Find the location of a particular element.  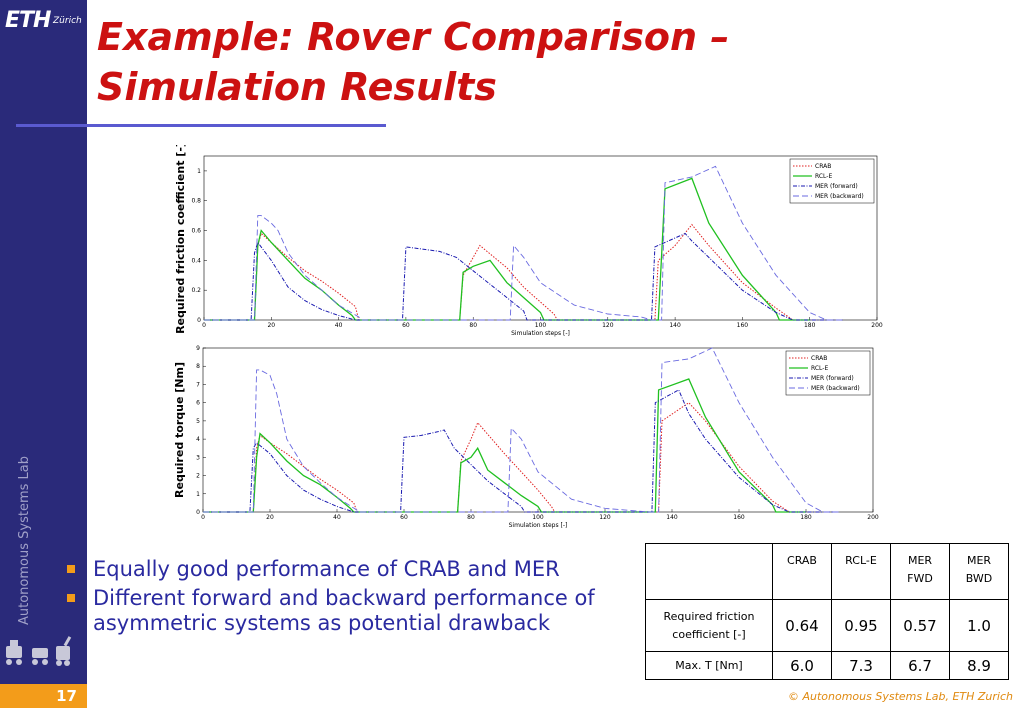

y-tick-label: 4 is located at coordinates (198, 439).